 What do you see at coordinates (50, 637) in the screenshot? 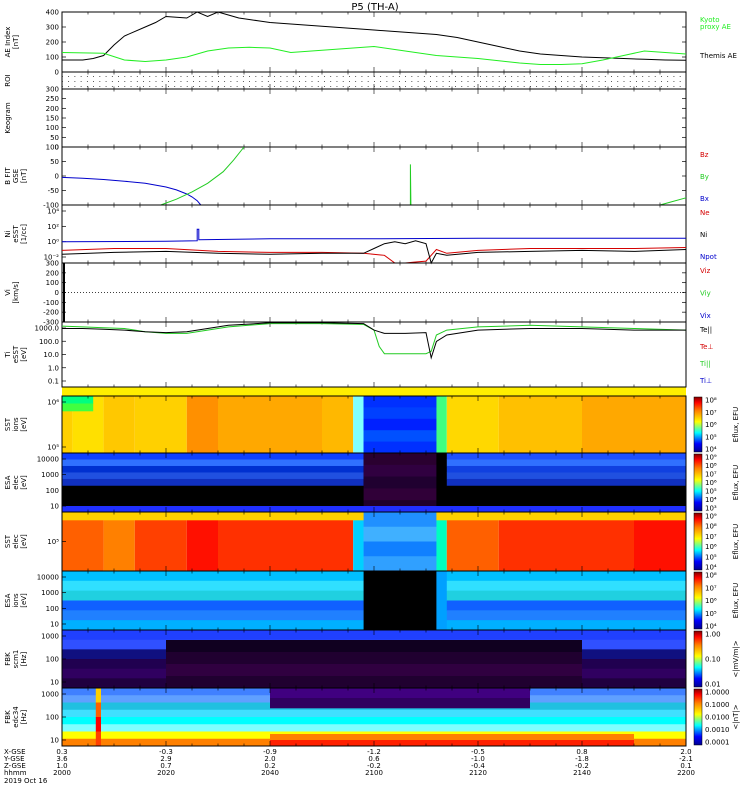
I see `y-tick-label: 1000` at bounding box center [50, 637].